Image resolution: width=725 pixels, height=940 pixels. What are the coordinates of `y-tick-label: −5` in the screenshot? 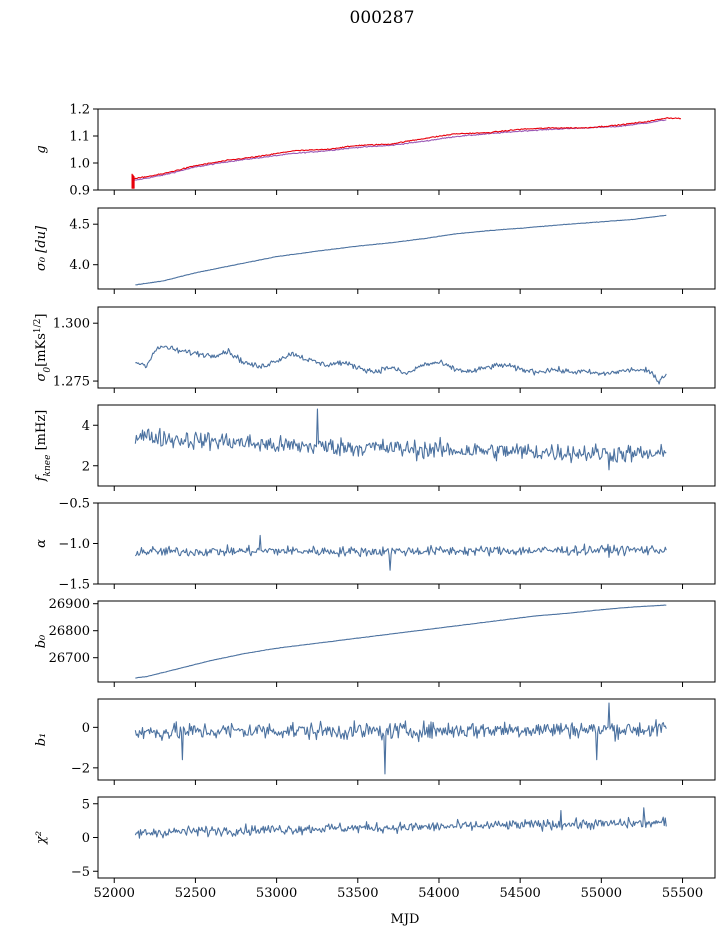 It's located at (80, 872).